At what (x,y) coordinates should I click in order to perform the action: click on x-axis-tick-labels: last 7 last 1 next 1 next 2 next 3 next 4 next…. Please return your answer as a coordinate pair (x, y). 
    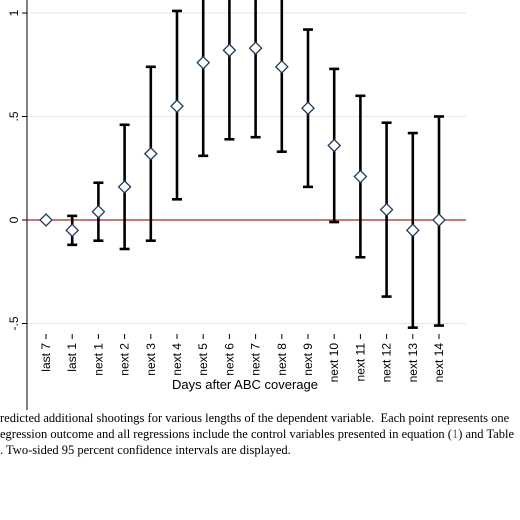
    Looking at the image, I should click on (242, 358).